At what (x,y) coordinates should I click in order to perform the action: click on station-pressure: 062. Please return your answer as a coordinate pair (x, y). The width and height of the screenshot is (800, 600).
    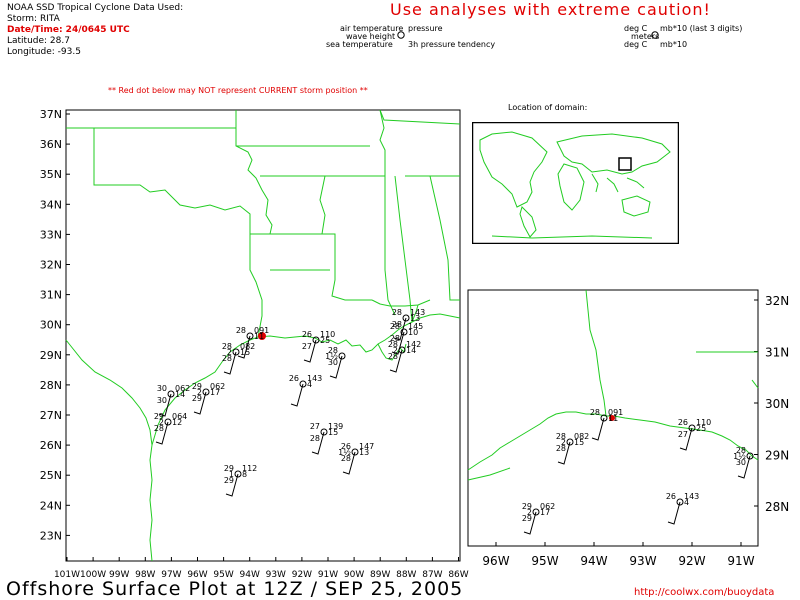
    Looking at the image, I should click on (182, 388).